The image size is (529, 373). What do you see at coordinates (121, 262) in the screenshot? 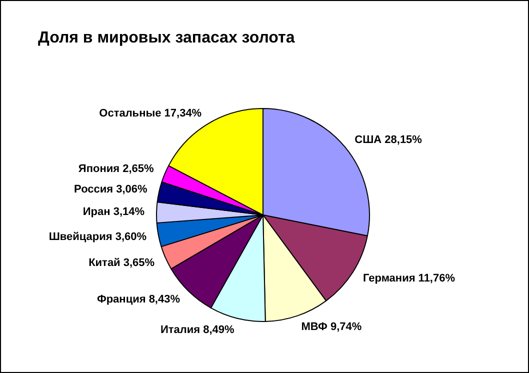
I see `slice-label: Китай 3,65%` at bounding box center [121, 262].